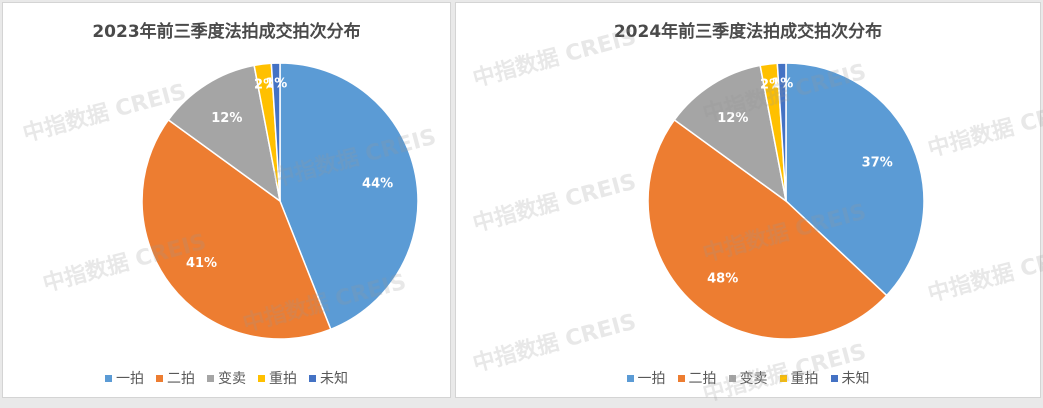 Image resolution: width=1043 pixels, height=408 pixels. What do you see at coordinates (201, 263) in the screenshot?
I see `data-label: 41%` at bounding box center [201, 263].